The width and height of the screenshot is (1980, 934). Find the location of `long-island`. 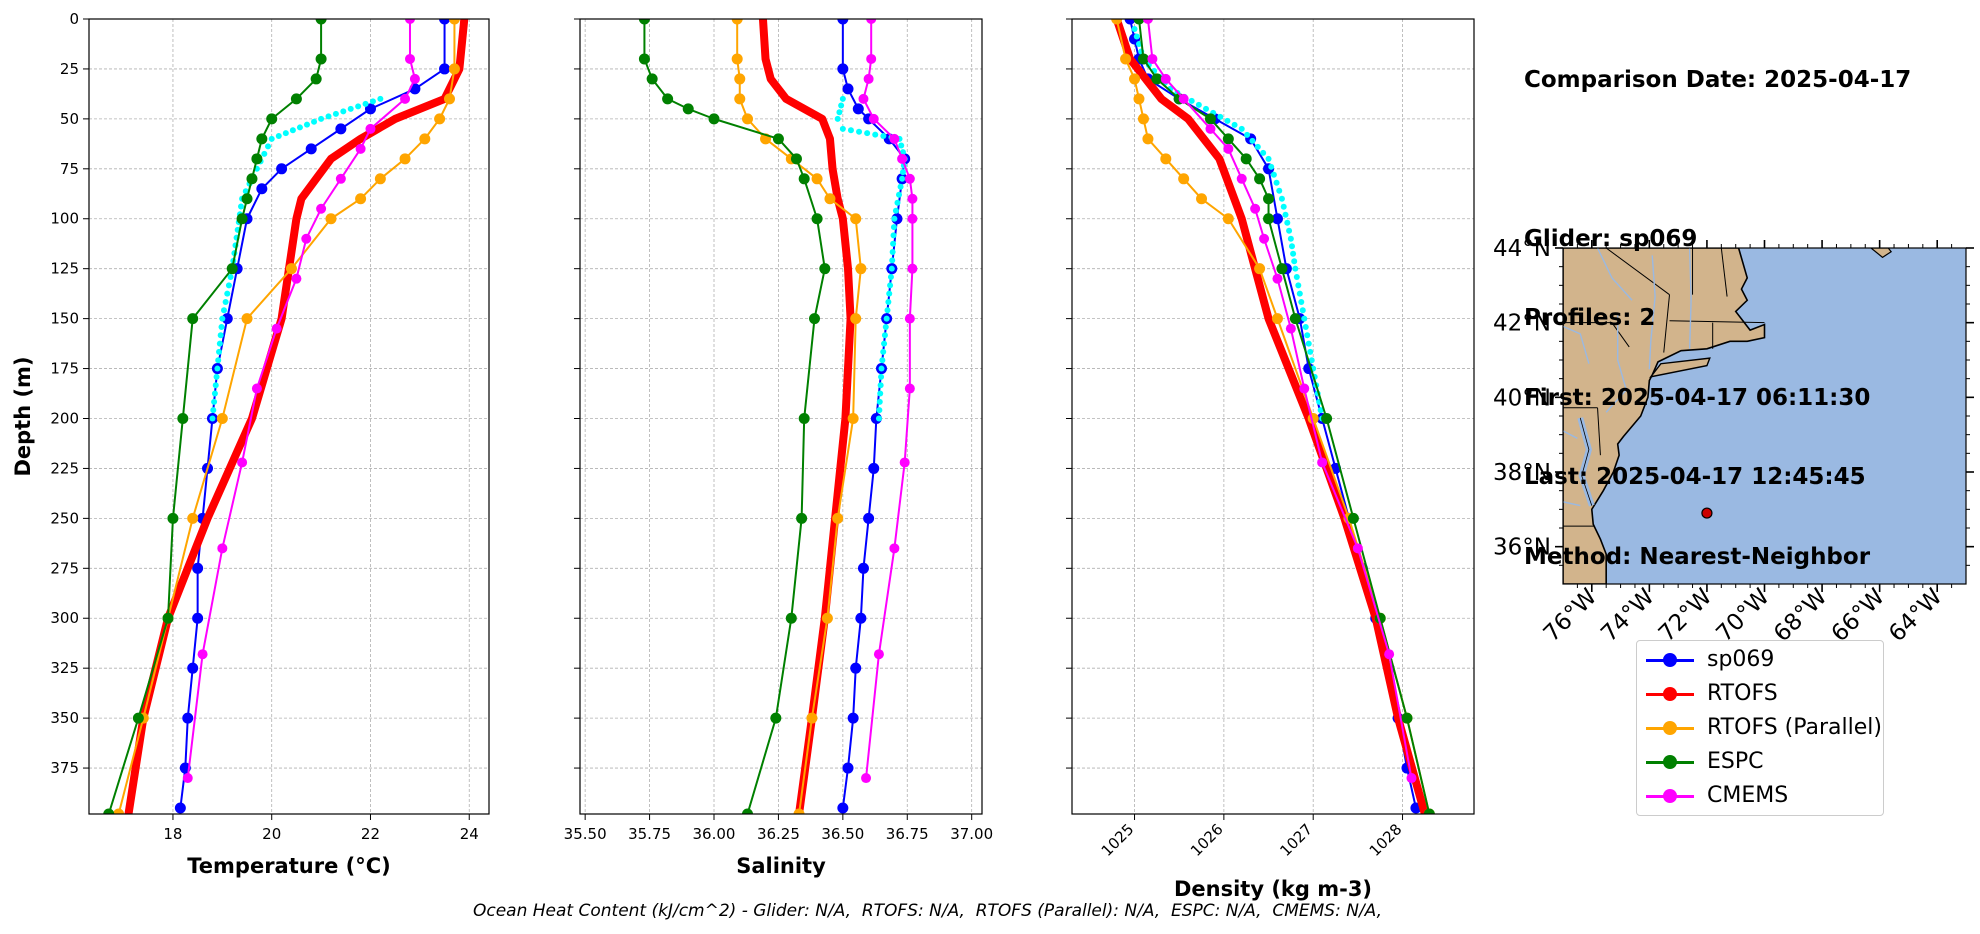

long-island is located at coordinates (1680, 367).